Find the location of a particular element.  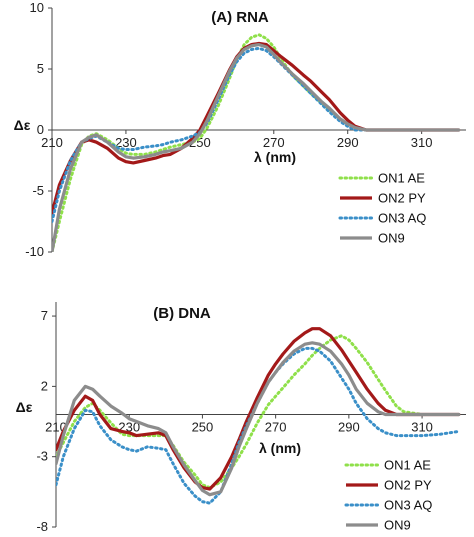

x-tick-label: 250 is located at coordinates (203, 427).